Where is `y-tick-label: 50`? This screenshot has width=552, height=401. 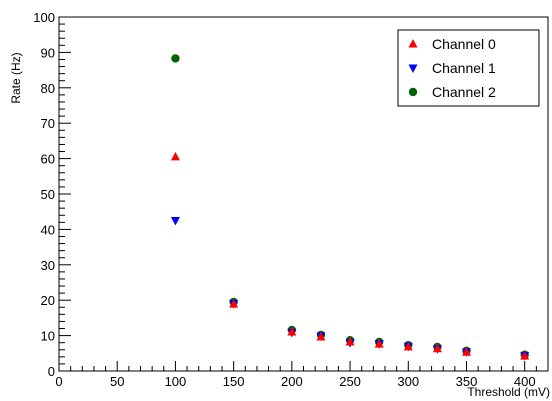
y-tick-label: 50 is located at coordinates (48, 194).